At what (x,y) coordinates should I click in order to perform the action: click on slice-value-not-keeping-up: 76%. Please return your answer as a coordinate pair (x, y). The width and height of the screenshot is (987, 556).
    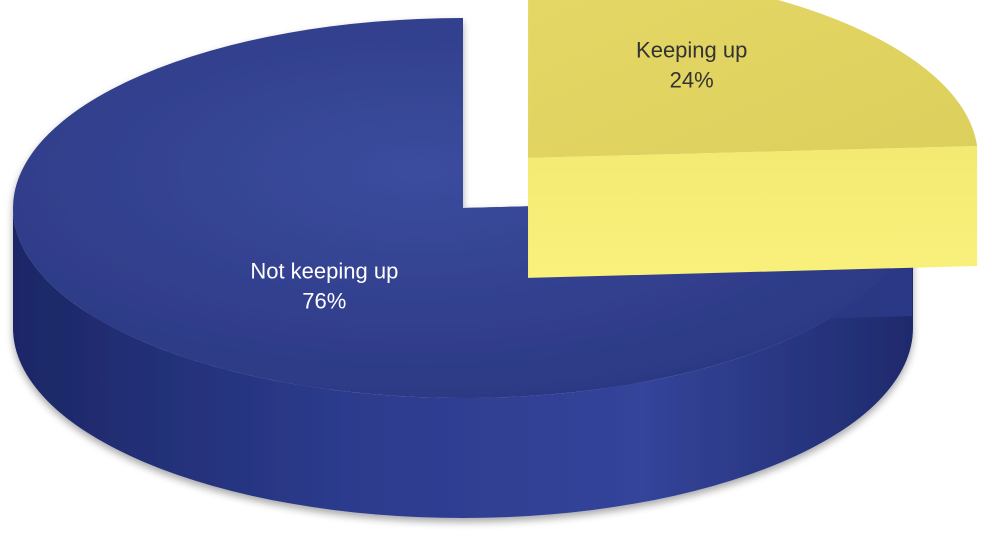
    Looking at the image, I should click on (324, 300).